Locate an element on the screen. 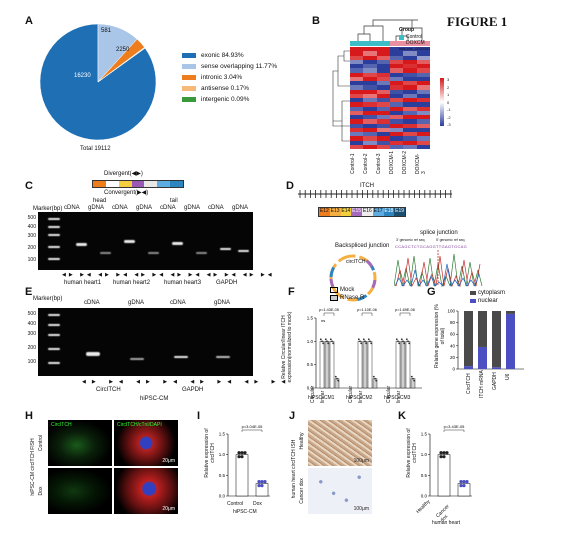 The width and height of the screenshot is (564, 538). legend-cytoplasm: cytoplasm is located at coordinates (487, 293).